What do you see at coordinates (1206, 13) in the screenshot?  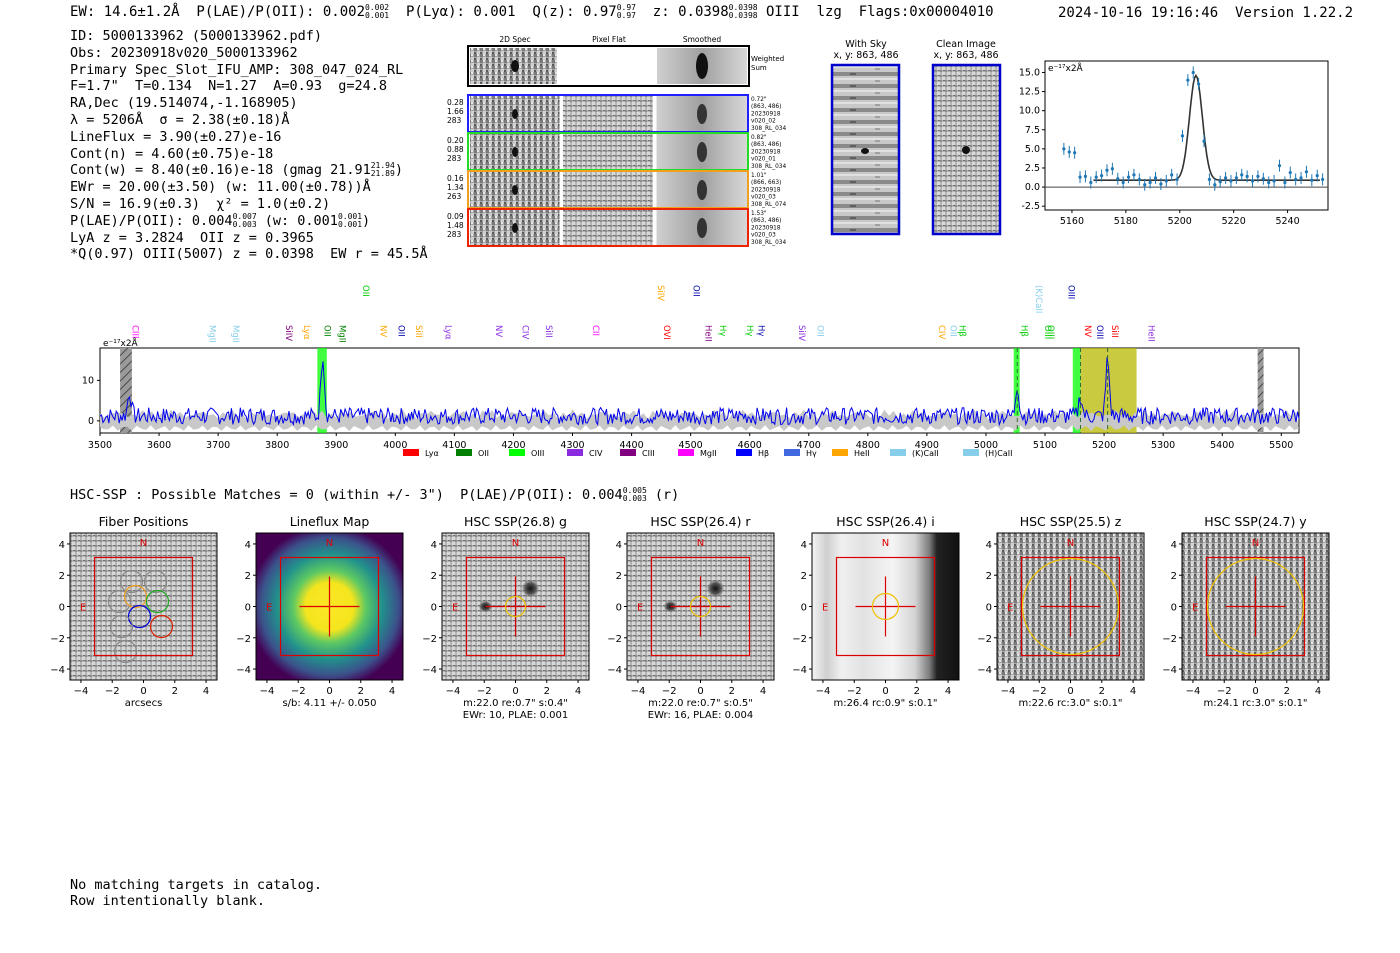 I see `timestamp-version: 2024-10-16 19:16:46 Version 1.22.2` at bounding box center [1206, 13].